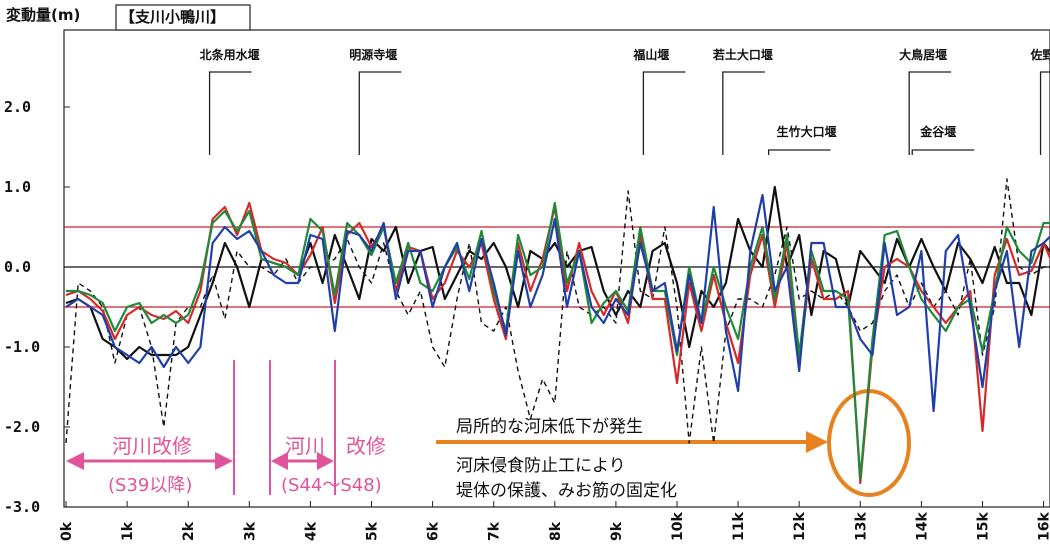 The width and height of the screenshot is (1050, 544). What do you see at coordinates (22, 507) in the screenshot?
I see `y-tick-label: -3.0` at bounding box center [22, 507].